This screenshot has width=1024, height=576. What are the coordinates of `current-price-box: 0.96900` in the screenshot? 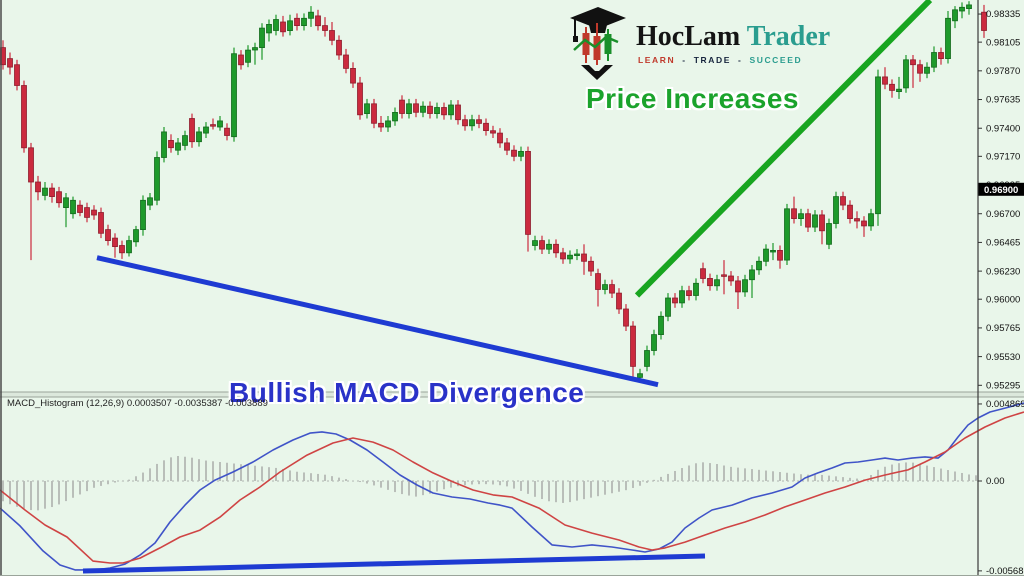 It's located at (1001, 189).